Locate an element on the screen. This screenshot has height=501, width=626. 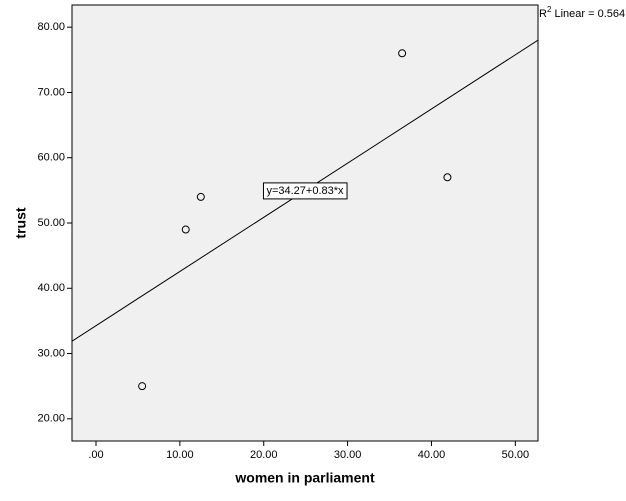
x-tick-label: 20.00 is located at coordinates (264, 455).